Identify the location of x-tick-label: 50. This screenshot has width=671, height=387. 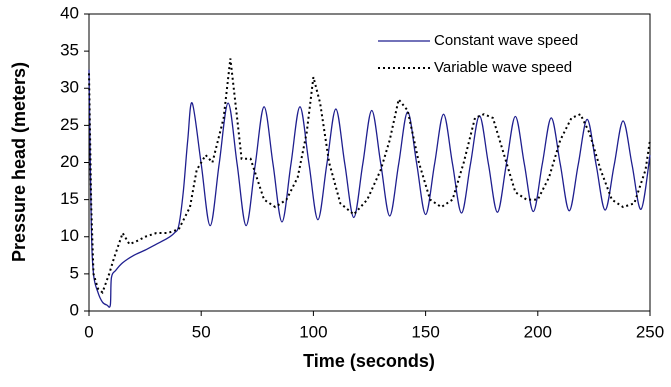
(201, 331).